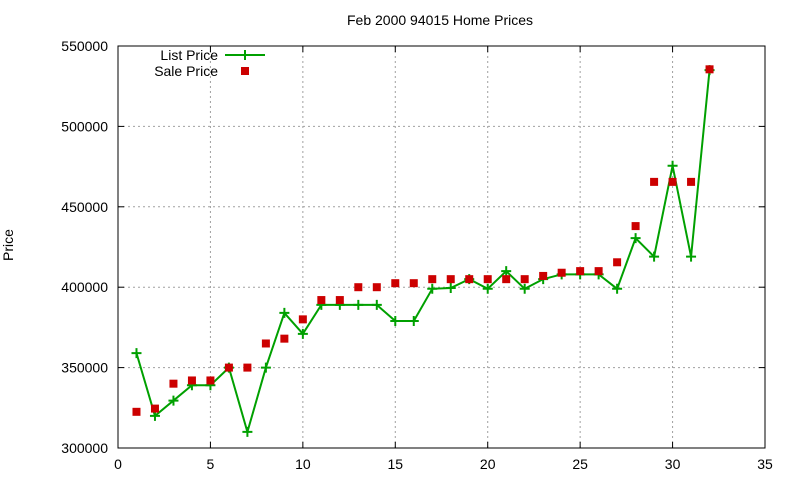 This screenshot has width=800, height=485. I want to click on x-tick-label: 30, so click(673, 464).